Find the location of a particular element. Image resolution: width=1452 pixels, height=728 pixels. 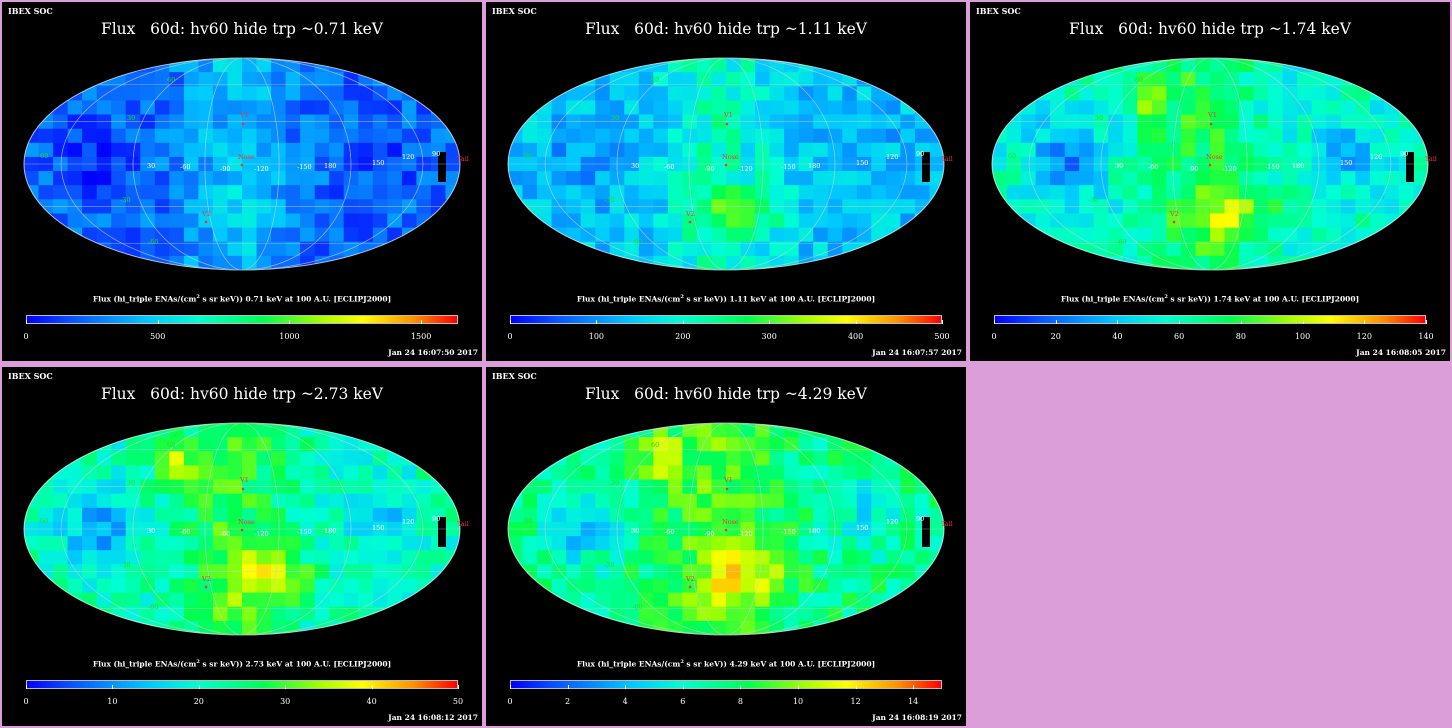

colorbar is located at coordinates (1210, 319).